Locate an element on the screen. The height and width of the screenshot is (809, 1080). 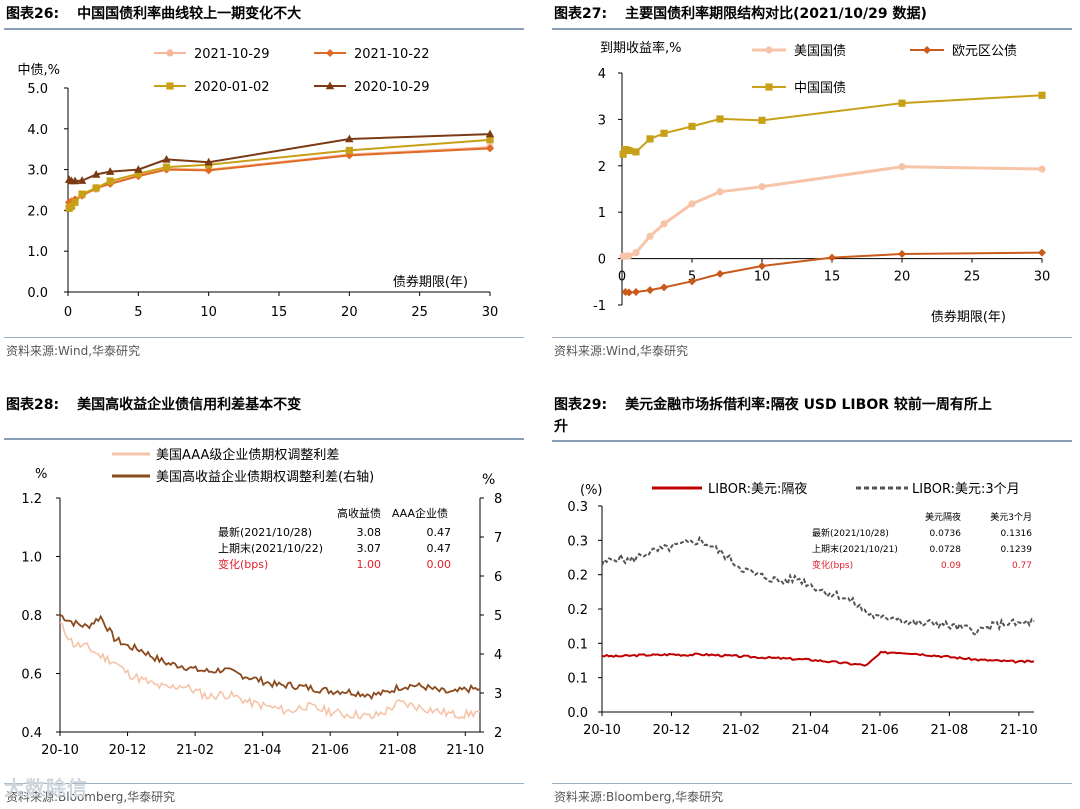
y-tick-label: 0.0 is located at coordinates (37, 293).